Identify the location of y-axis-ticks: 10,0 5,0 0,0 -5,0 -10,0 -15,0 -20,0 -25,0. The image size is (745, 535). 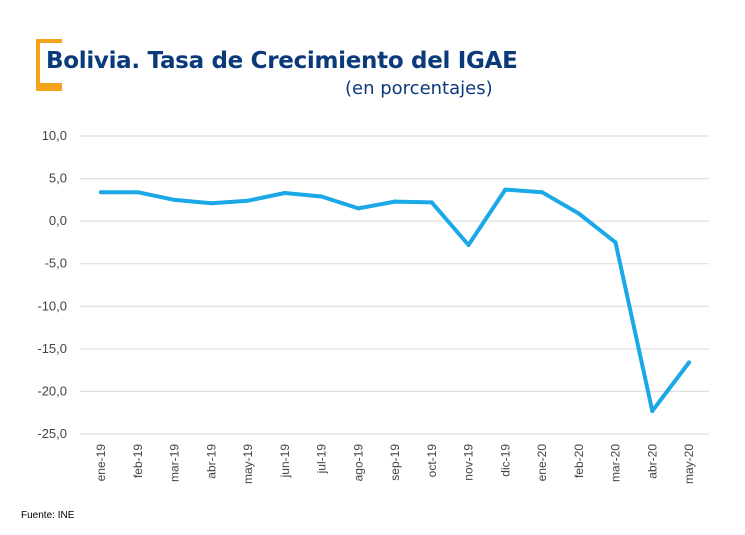
(52, 284).